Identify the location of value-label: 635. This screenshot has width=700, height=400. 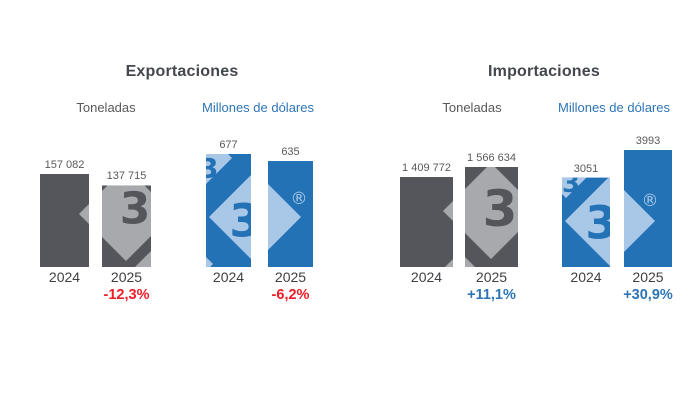
(290, 152).